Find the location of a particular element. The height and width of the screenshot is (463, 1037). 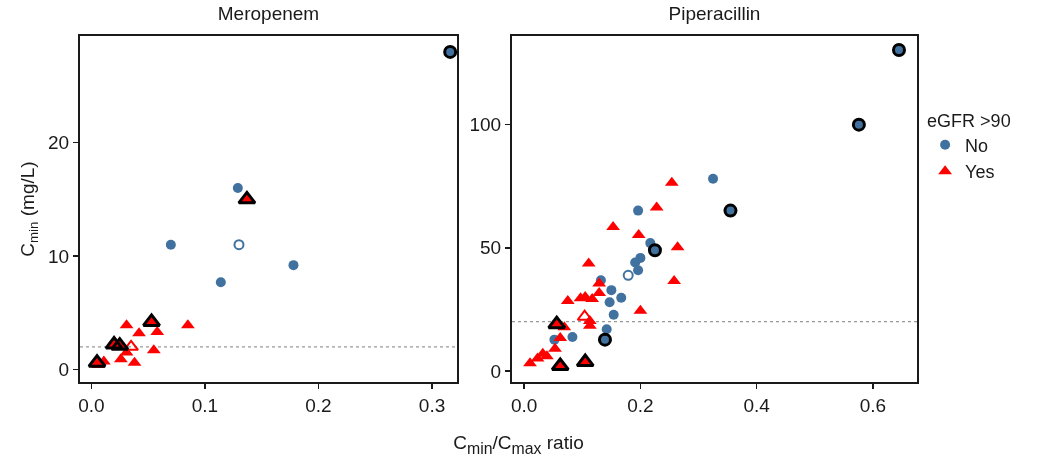

x-tick-label: 0.4 is located at coordinates (757, 405).